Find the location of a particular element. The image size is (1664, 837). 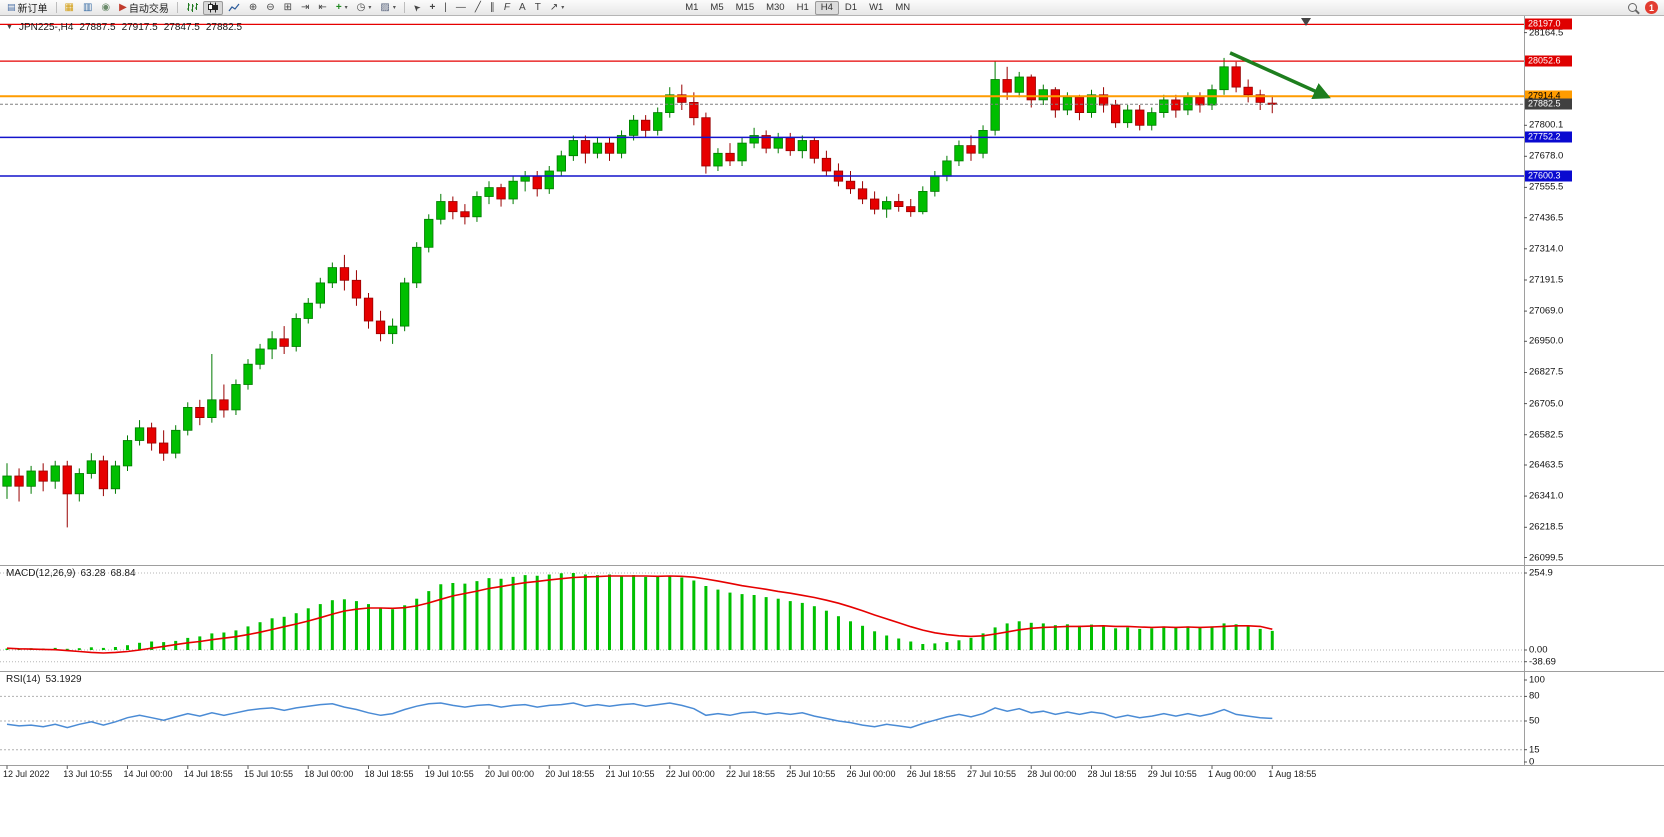

fibonacci-tool-button: F is located at coordinates (507, 8).